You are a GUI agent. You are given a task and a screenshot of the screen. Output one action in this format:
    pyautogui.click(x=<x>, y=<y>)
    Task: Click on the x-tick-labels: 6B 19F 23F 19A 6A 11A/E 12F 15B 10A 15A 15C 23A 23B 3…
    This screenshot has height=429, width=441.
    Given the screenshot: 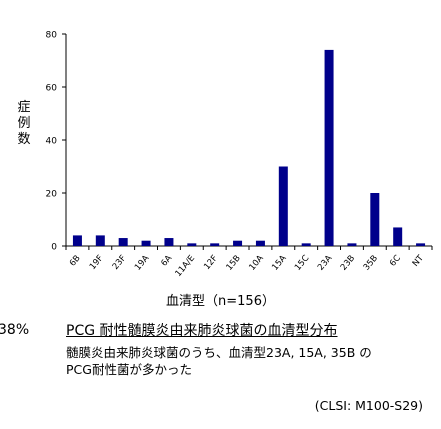 What is the action you would take?
    pyautogui.click(x=247, y=266)
    